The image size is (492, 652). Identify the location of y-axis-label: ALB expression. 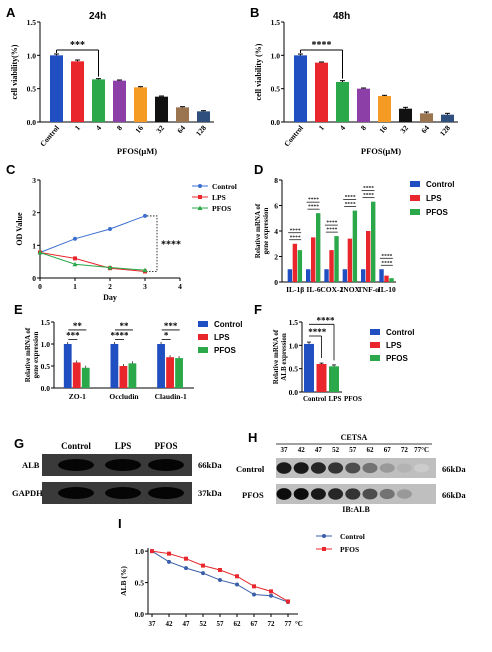
(284, 357).